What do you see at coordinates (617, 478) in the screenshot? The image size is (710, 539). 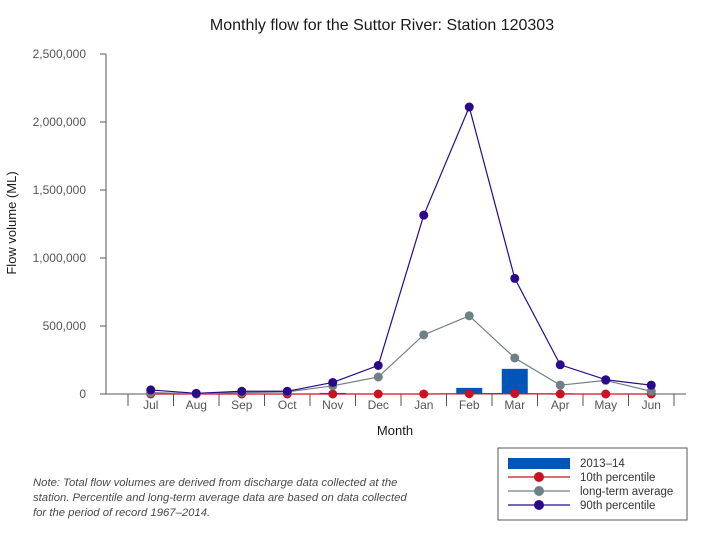 I see `legend-label-10th-percentile: 10th percentile` at bounding box center [617, 478].